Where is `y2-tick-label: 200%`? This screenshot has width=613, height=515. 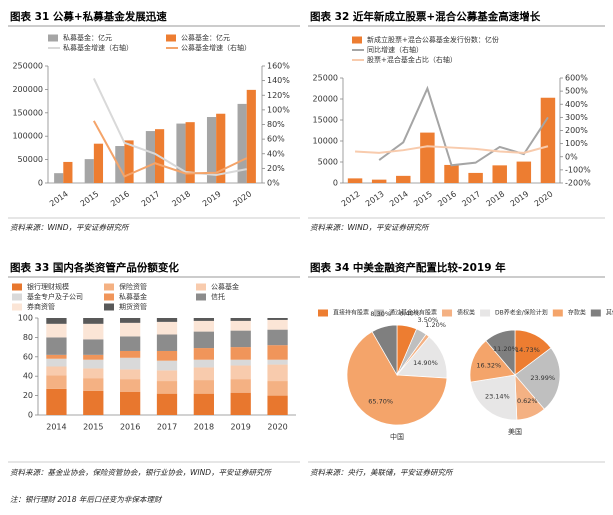
y2-tick-label: 200% is located at coordinates (576, 130).